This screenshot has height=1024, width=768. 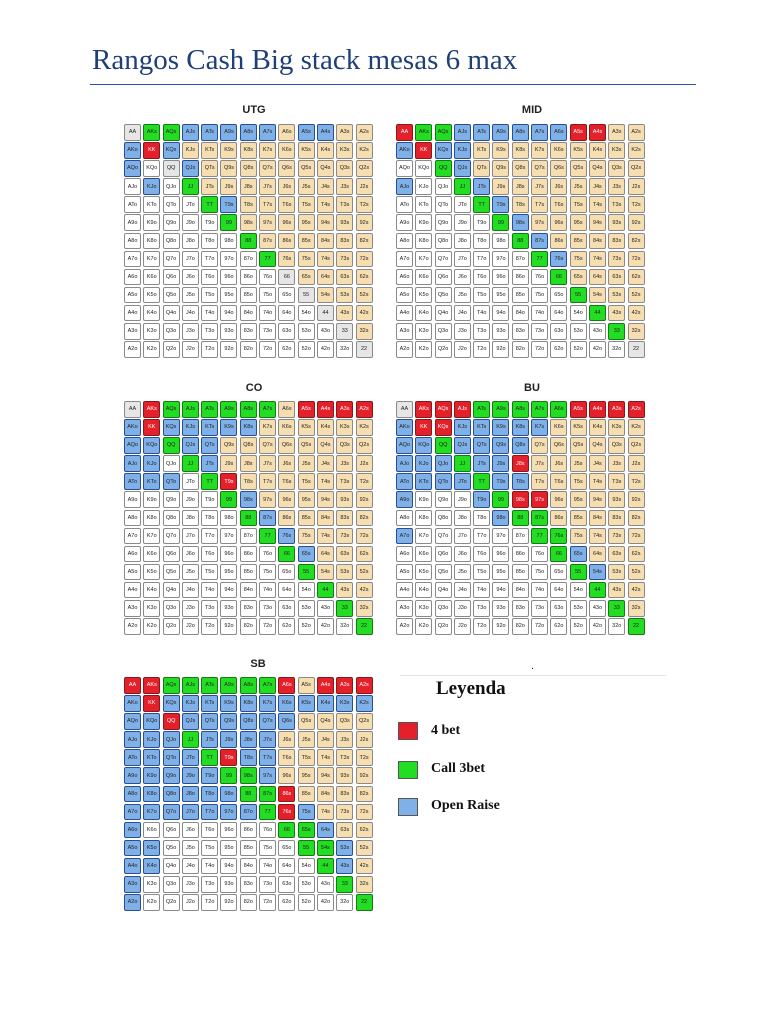 What do you see at coordinates (443, 331) in the screenshot?
I see `hand-cell: Q3o` at bounding box center [443, 331].